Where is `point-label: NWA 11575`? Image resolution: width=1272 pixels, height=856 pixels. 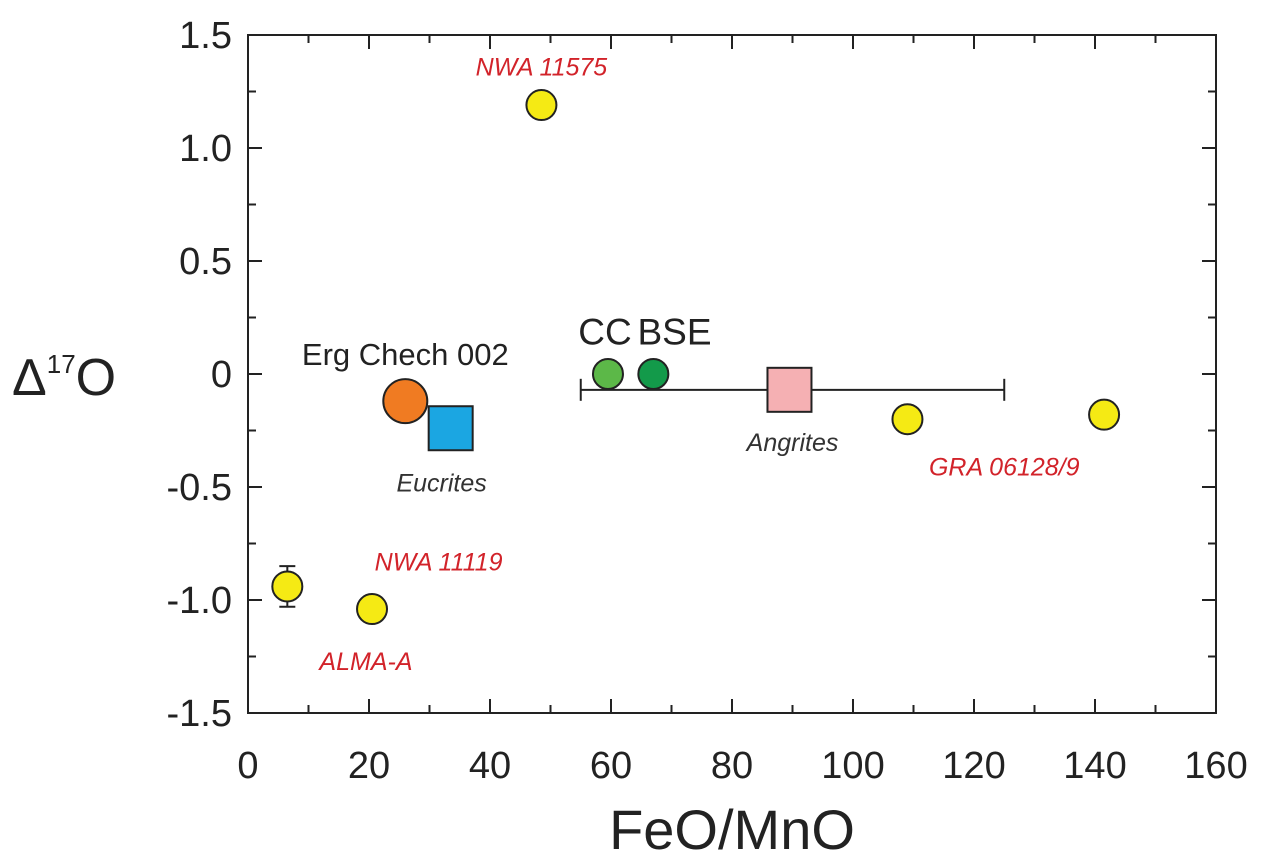
point-label: NWA 11575 is located at coordinates (542, 68).